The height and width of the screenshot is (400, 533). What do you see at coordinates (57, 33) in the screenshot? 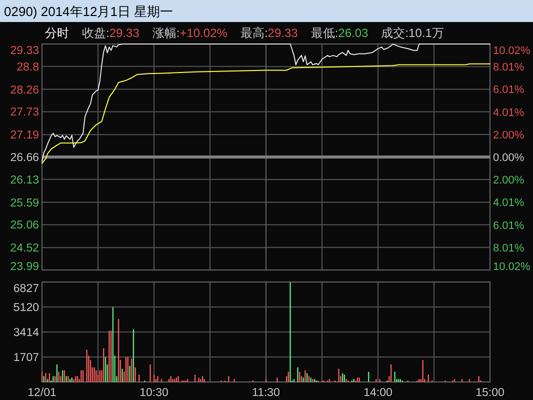
I see `chart-subtitle: 分时` at bounding box center [57, 33].